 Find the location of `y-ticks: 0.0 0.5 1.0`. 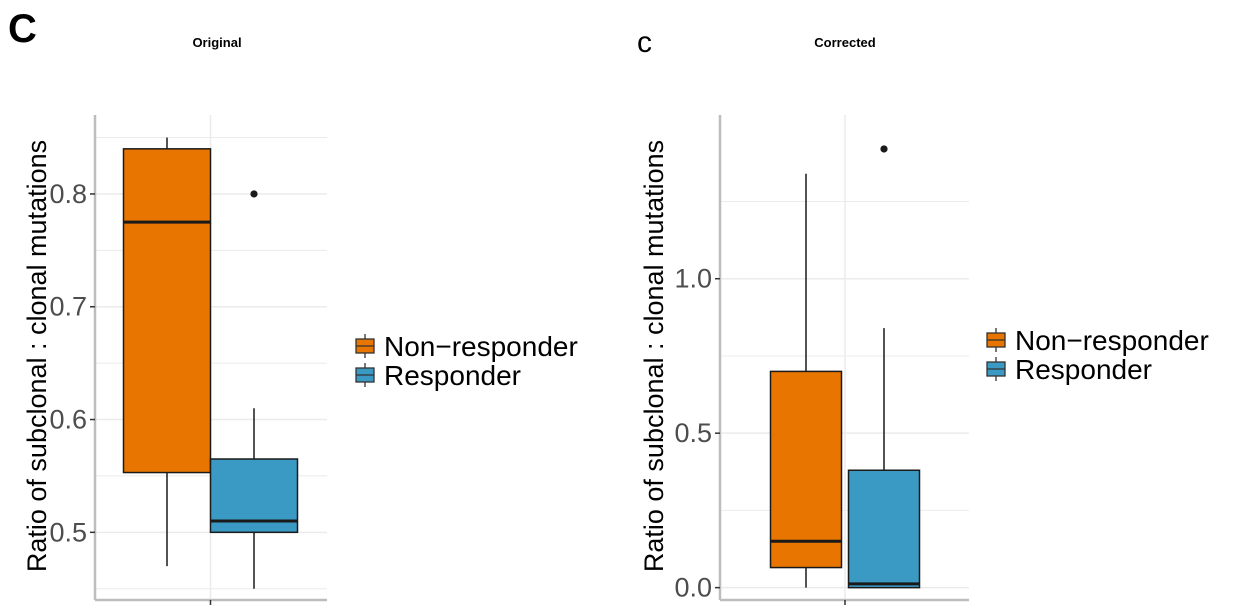

y-ticks: 0.0 0.5 1.0 is located at coordinates (697, 433).